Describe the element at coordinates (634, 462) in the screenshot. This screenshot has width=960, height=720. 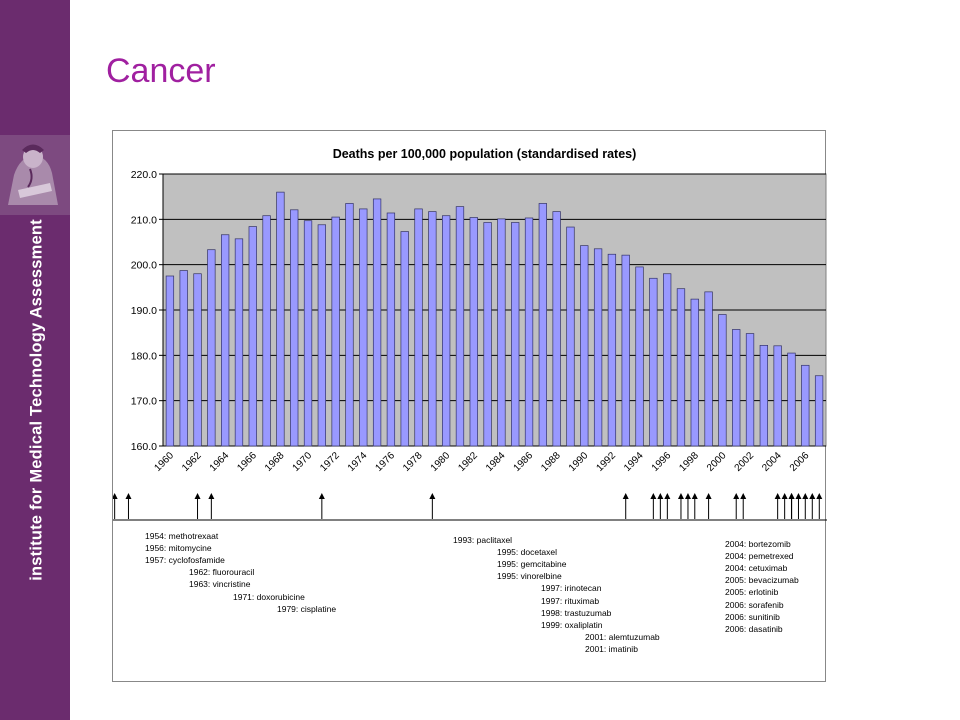
I see `x-tick-label: 1994` at that location.